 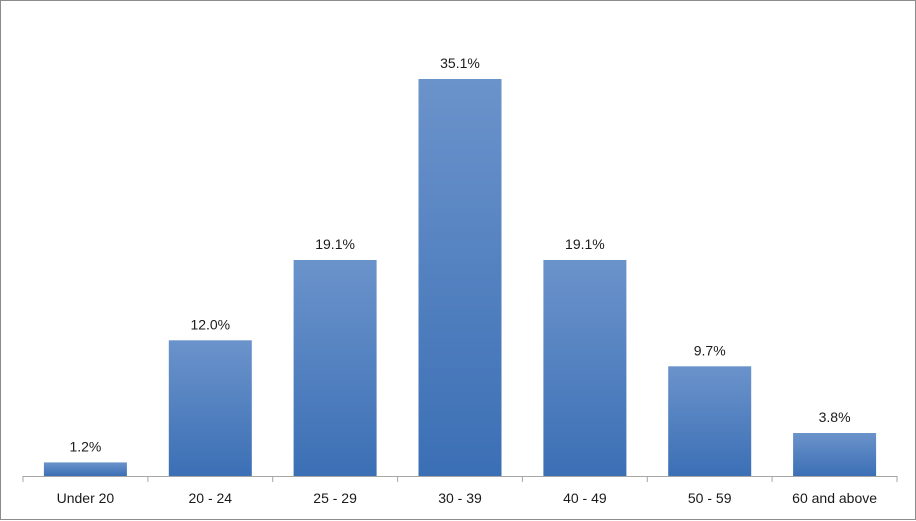 I want to click on data-label-3: 35.1%, so click(x=460, y=63).